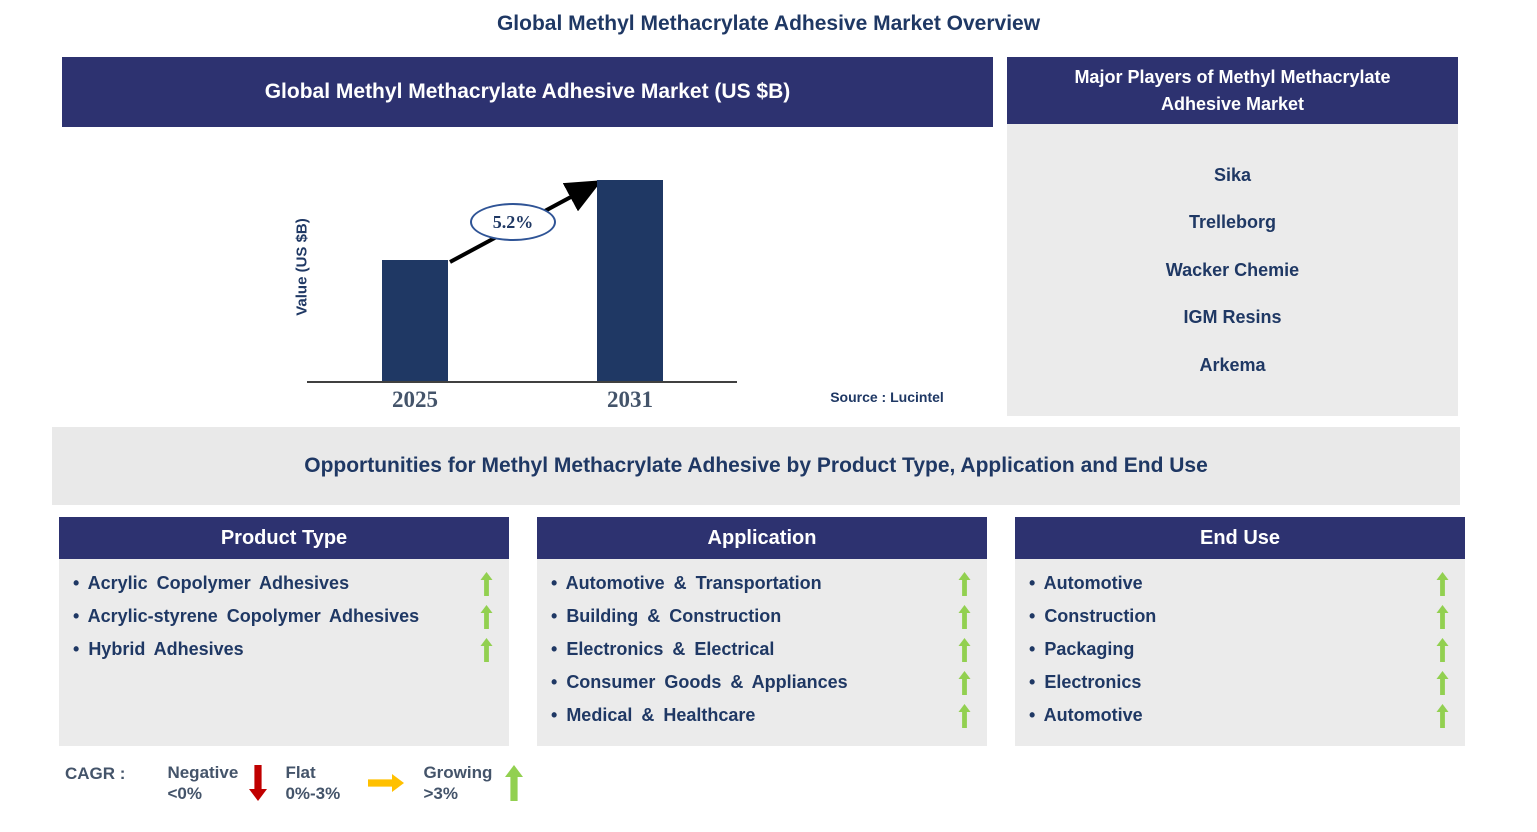  I want to click on item-label: Building & Construction, so click(666, 616).